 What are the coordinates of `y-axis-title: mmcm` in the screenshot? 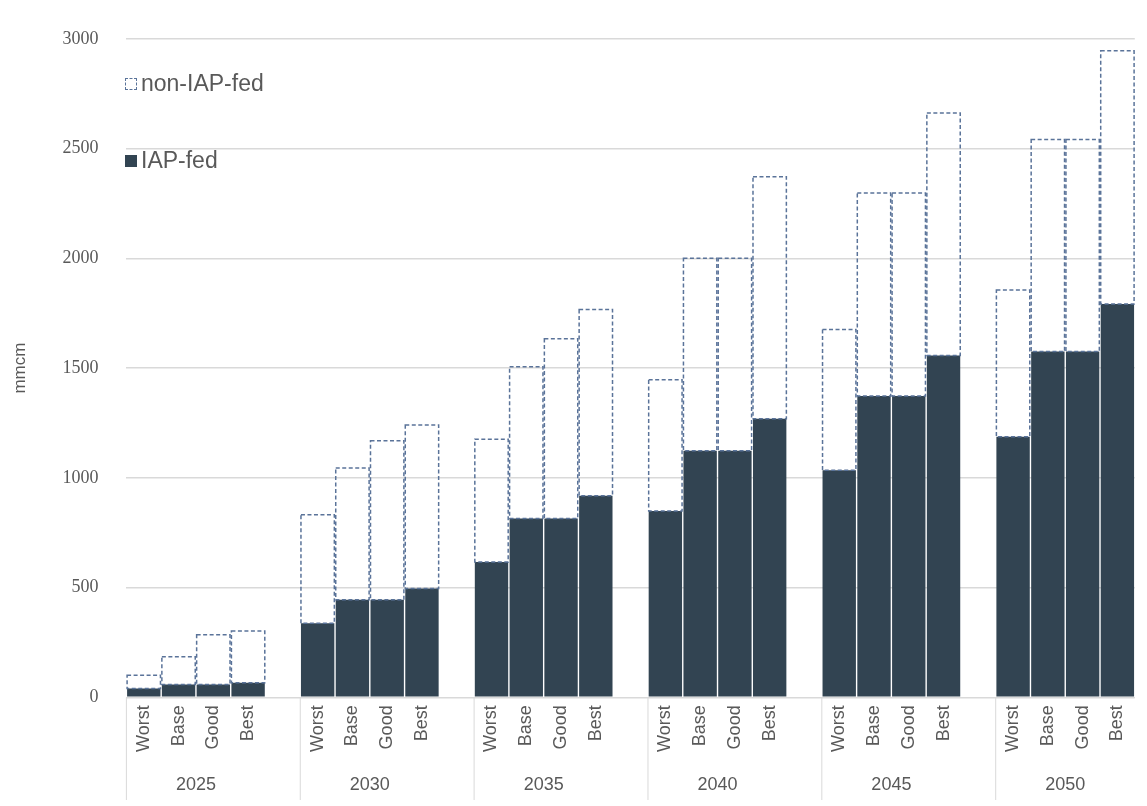 It's located at (19, 368).